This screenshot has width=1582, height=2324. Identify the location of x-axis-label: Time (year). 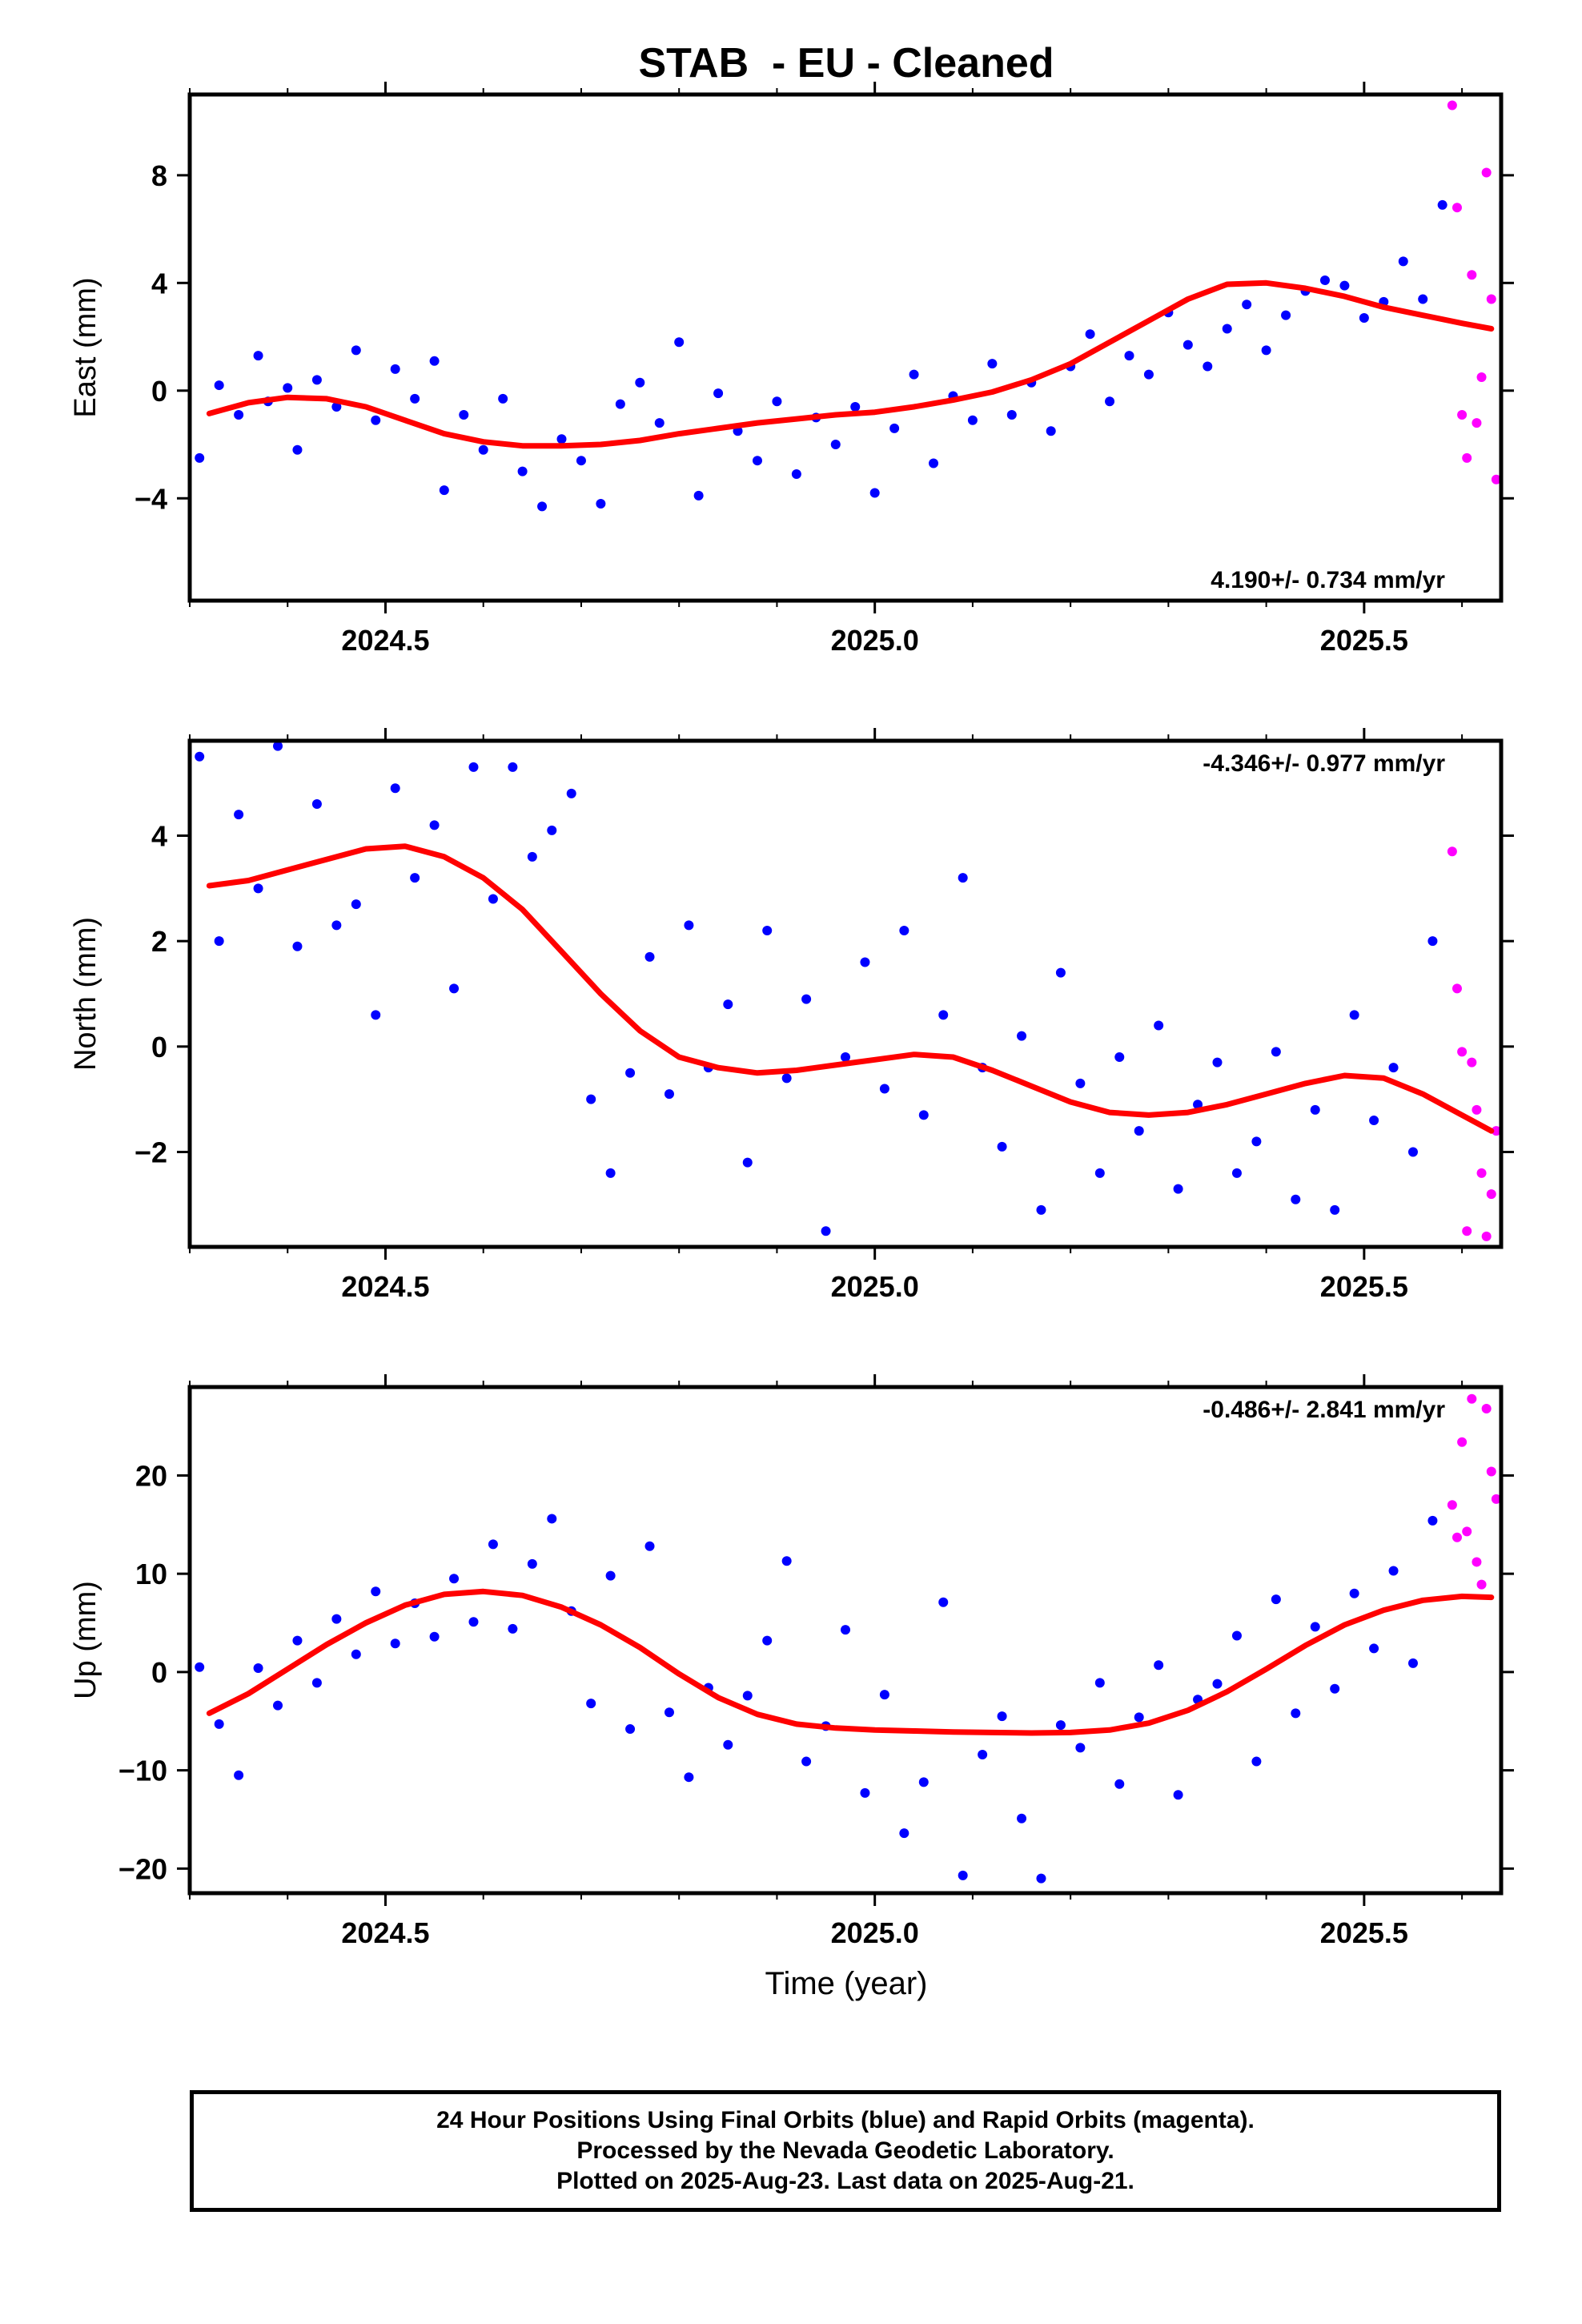
(847, 1983).